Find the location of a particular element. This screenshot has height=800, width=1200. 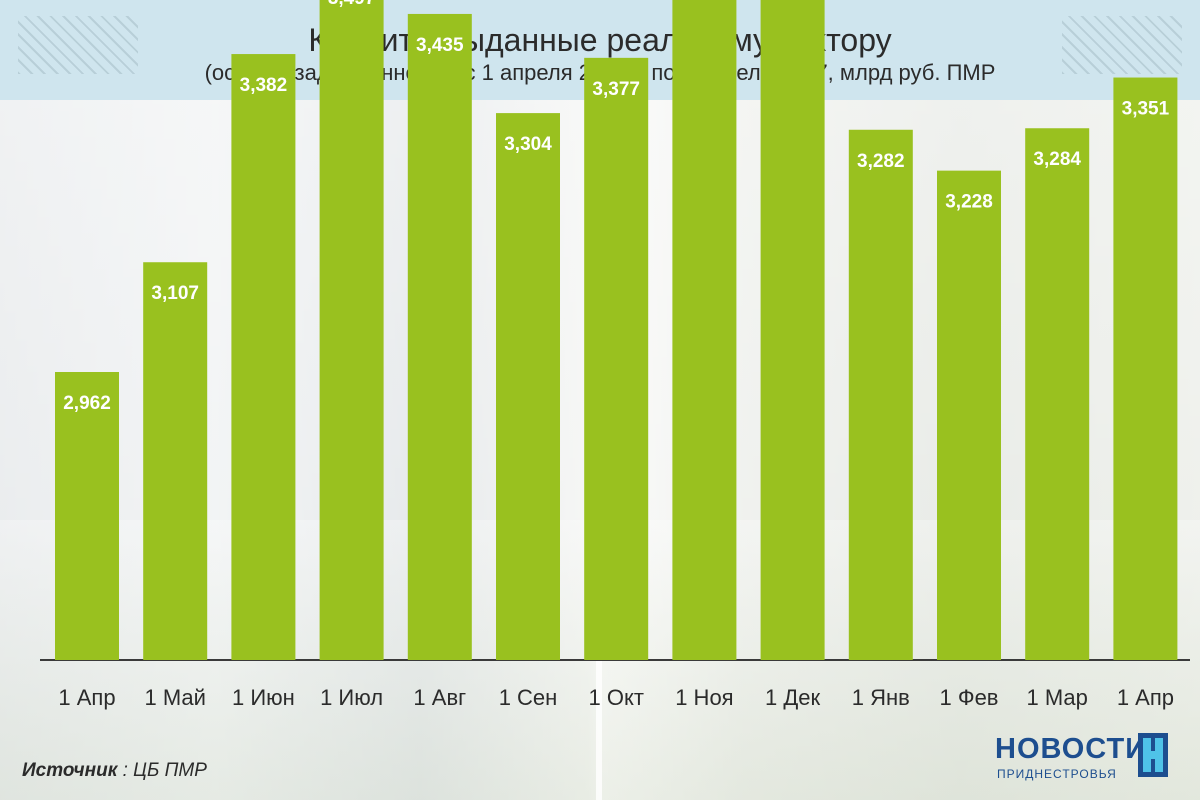

x-tick-label: 1 Июн is located at coordinates (263, 697).